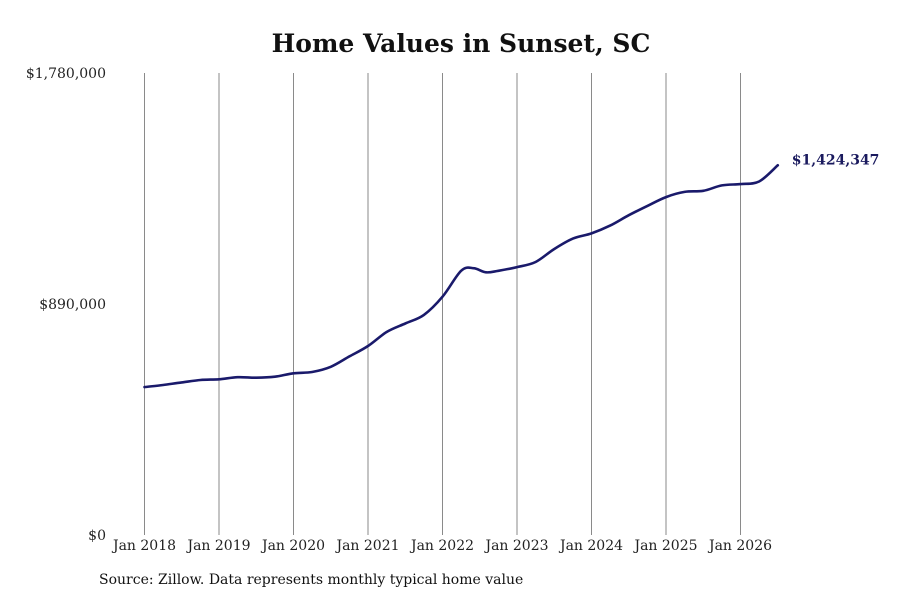 This screenshot has width=900, height=600. What do you see at coordinates (515, 546) in the screenshot?
I see `x-tick-label: Jan 2023` at bounding box center [515, 546].